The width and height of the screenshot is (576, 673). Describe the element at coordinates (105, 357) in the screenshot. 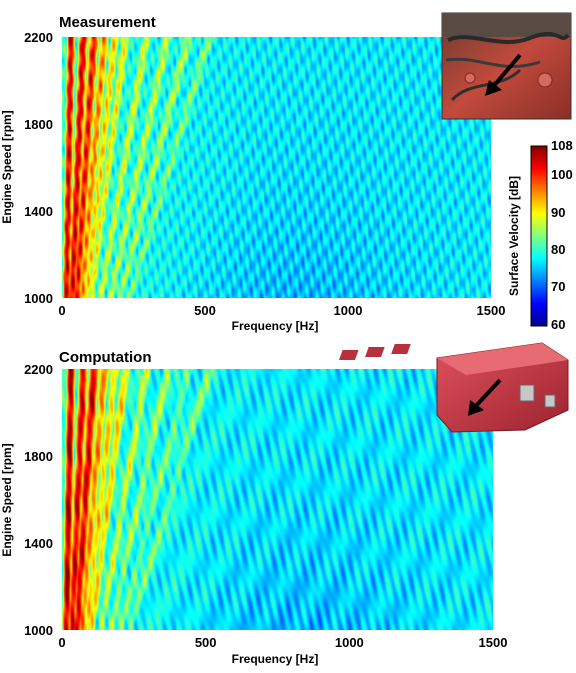

I see `computation-title: Computation` at that location.